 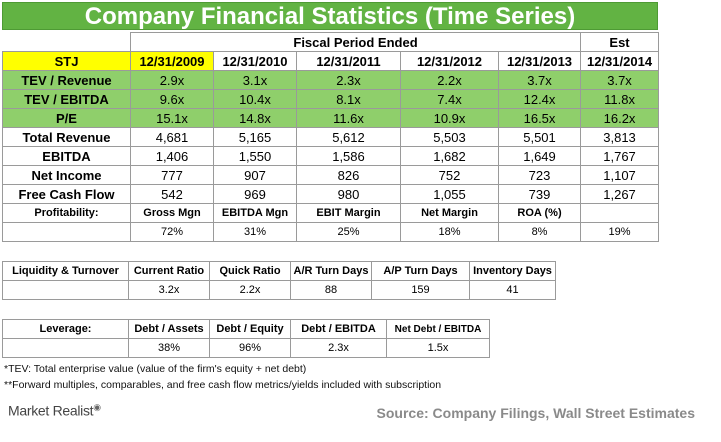 What do you see at coordinates (620, 99) in the screenshot?
I see `value-cell: 11.8x` at bounding box center [620, 99].